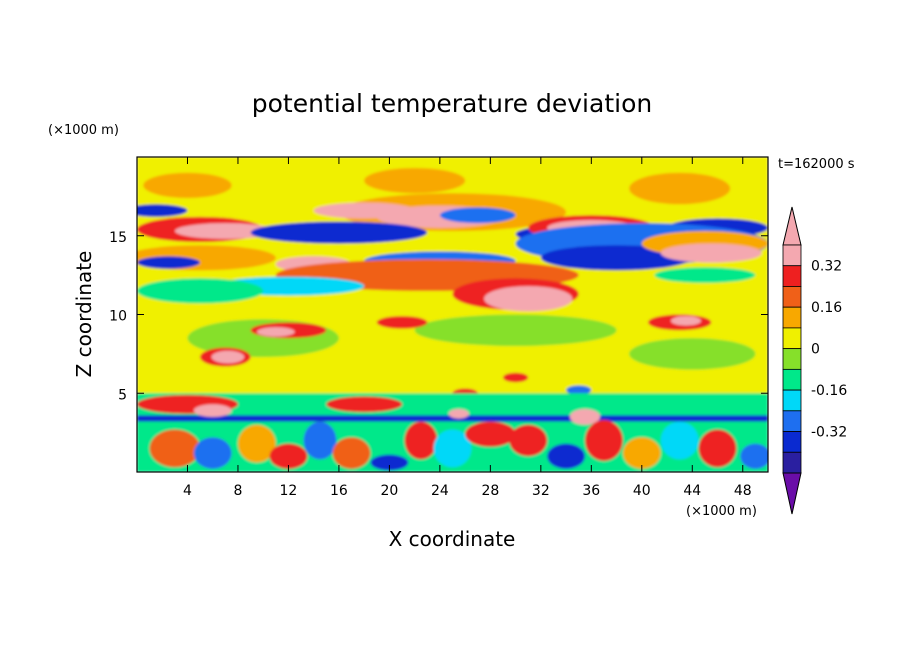 This screenshot has width=904, height=654. Describe the element at coordinates (692, 491) in the screenshot. I see `x-tick-label: 44` at that location.